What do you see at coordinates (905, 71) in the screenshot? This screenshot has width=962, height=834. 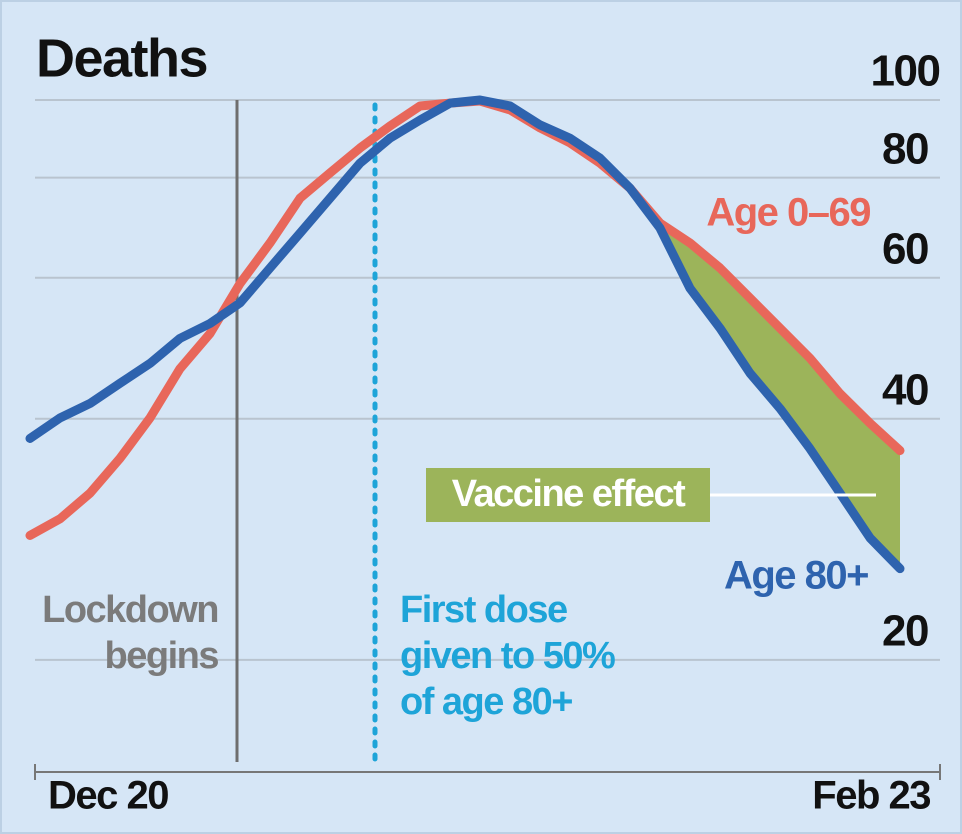 I see `y-tick-label: 100` at bounding box center [905, 71].